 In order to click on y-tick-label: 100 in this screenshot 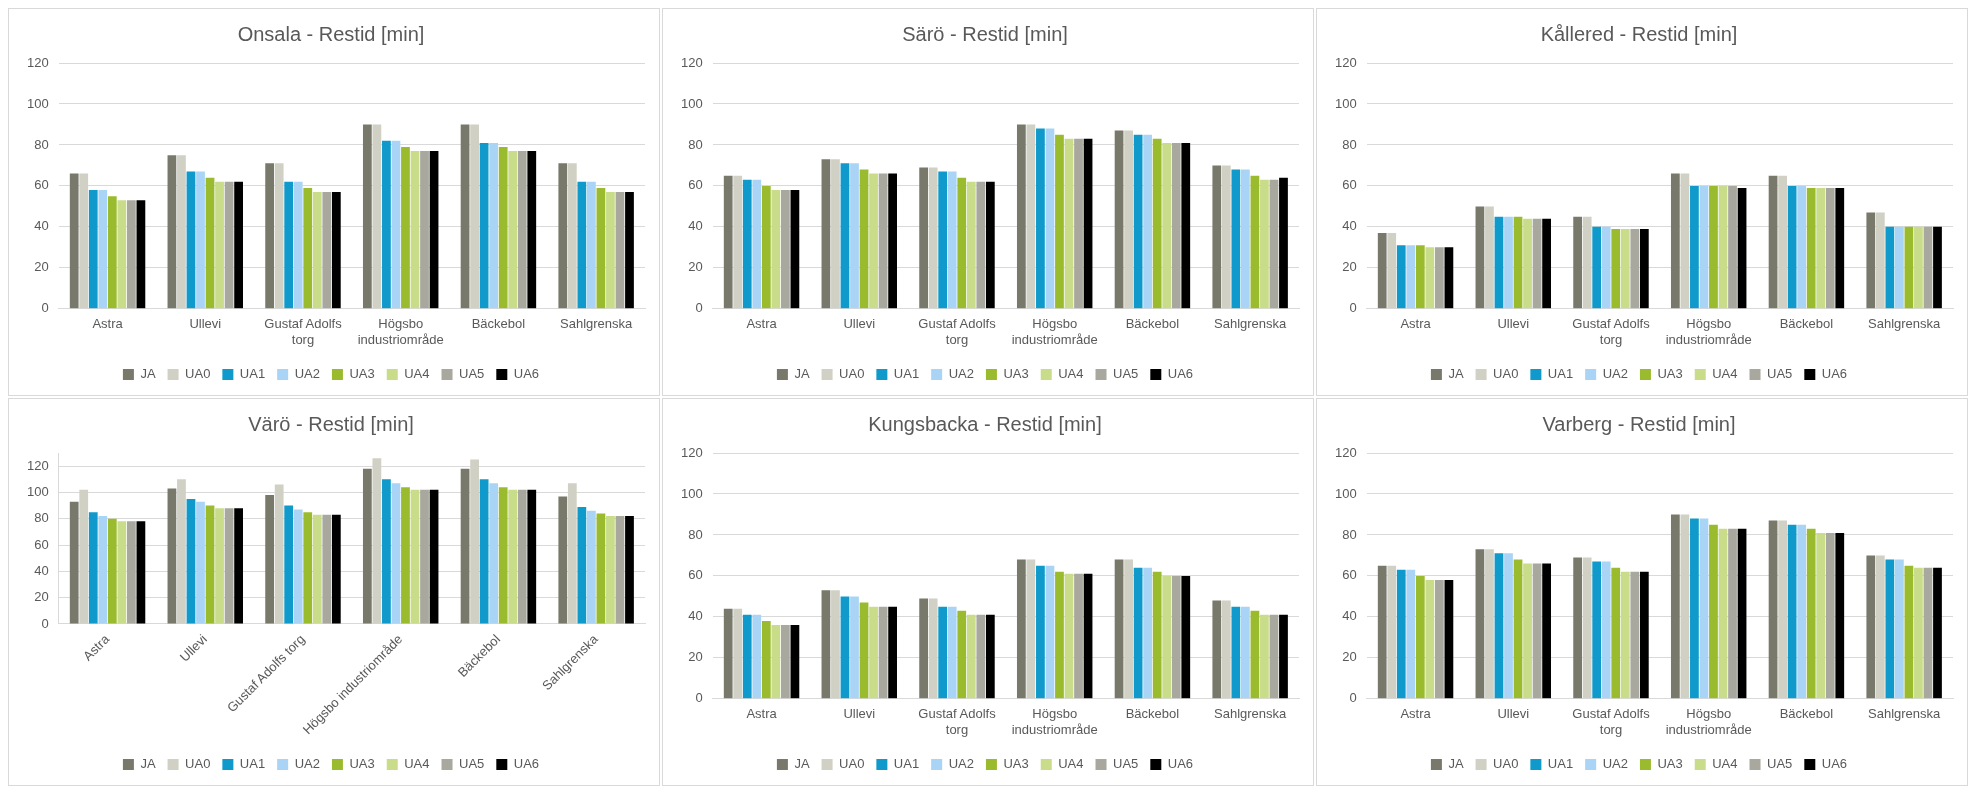, I will do `click(37, 103)`.